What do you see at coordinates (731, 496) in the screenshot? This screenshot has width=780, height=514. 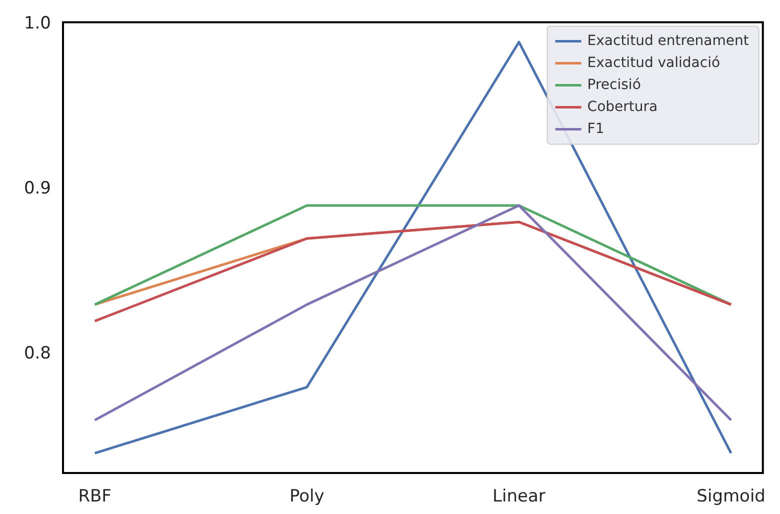 I see `x-tick-label: Sigmoid` at bounding box center [731, 496].